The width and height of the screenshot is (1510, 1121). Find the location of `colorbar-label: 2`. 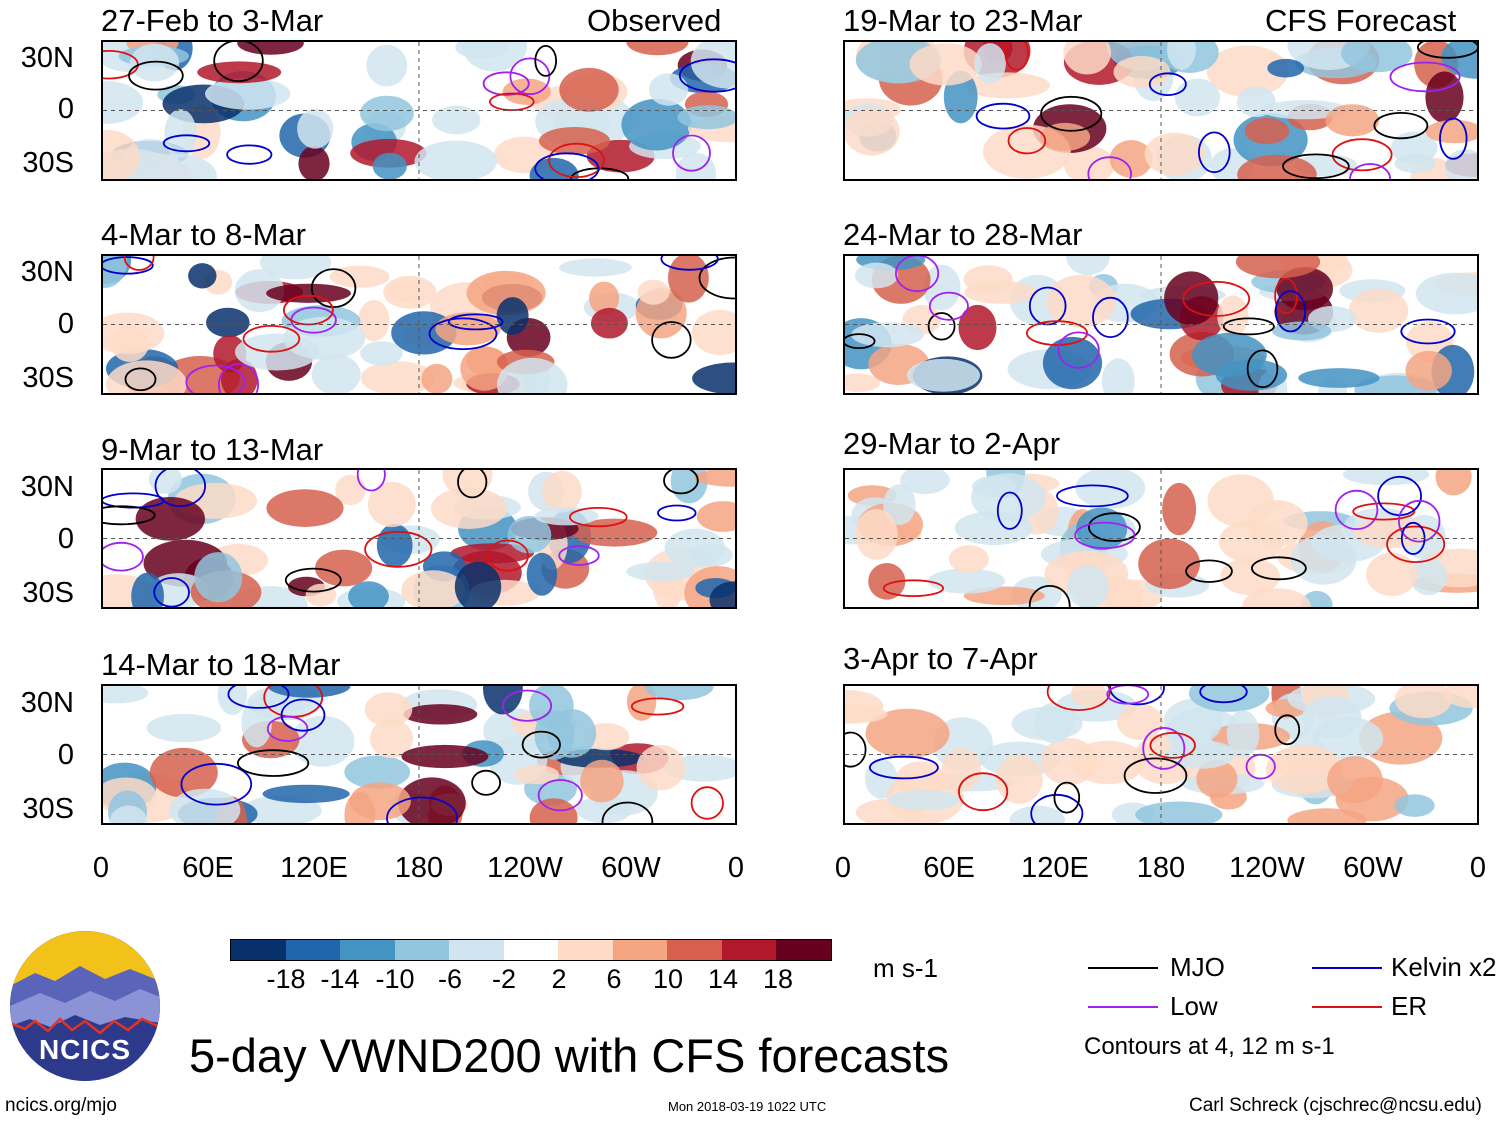

colorbar-label: 2 is located at coordinates (559, 979).